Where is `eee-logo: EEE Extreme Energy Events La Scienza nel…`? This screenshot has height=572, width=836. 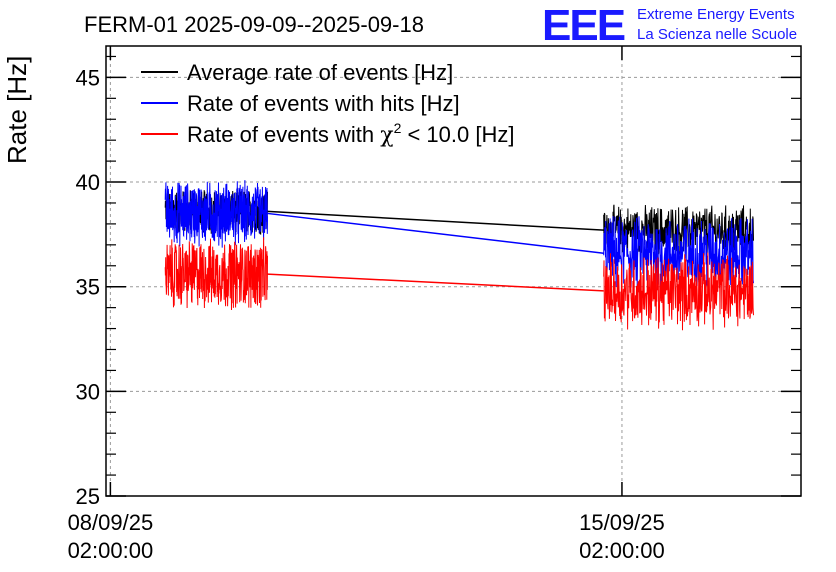
eee-logo: EEE Extreme Energy Events La Scienza nel… is located at coordinates (669, 25).